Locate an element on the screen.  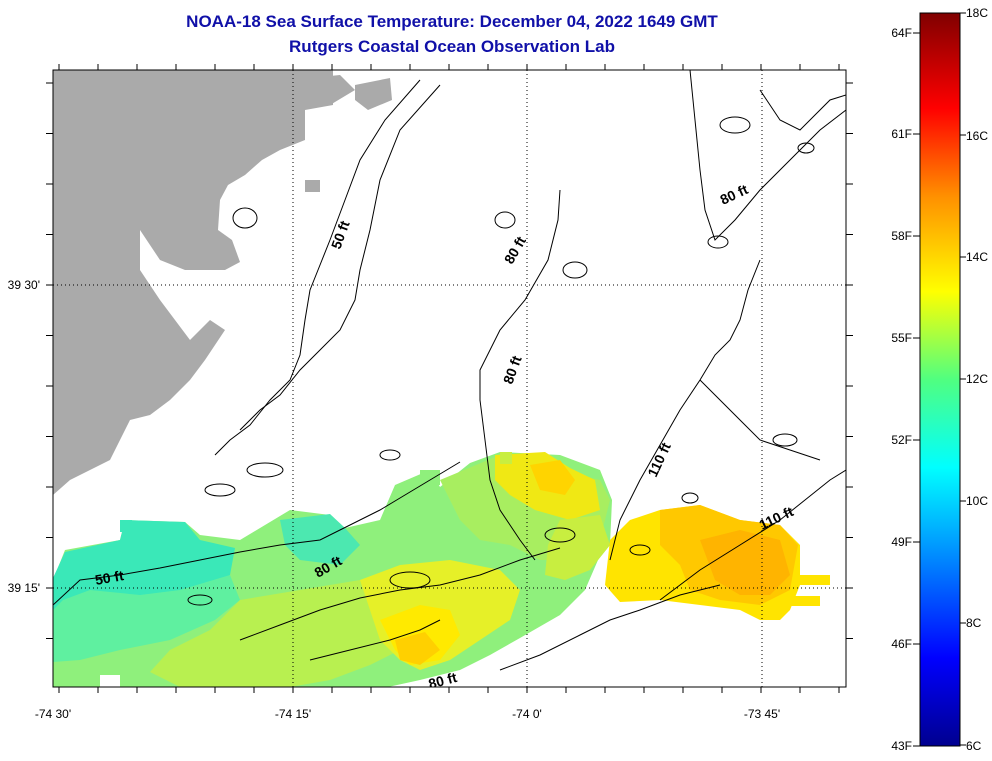
lon-label: -74 0' is located at coordinates (527, 714).